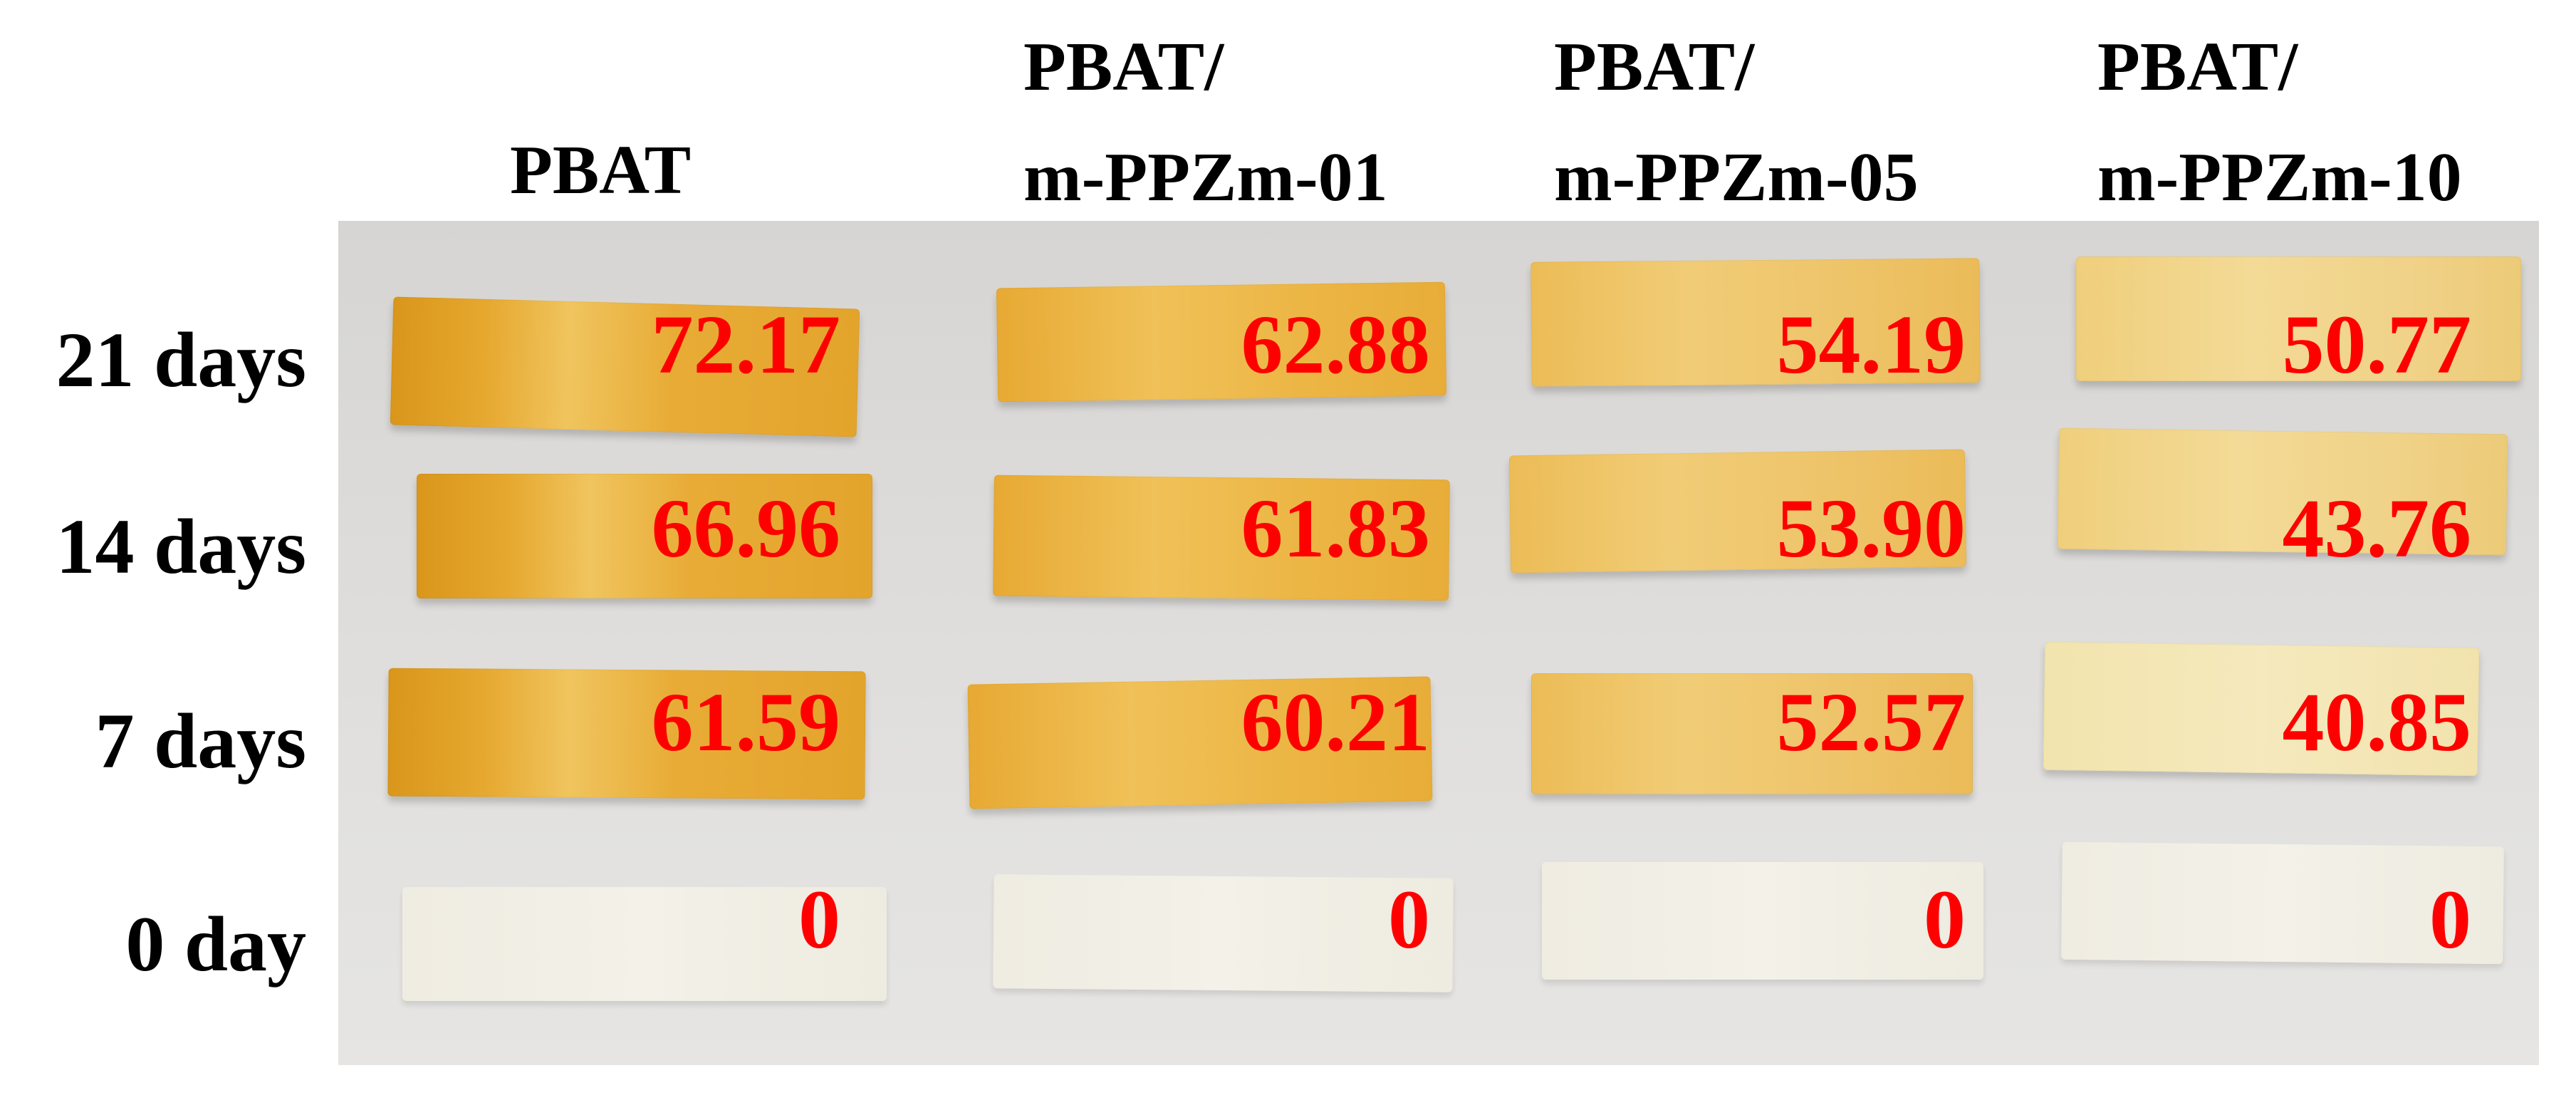 Image resolution: width=2576 pixels, height=1110 pixels. Describe the element at coordinates (1736, 178) in the screenshot. I see `column-header-line2: m-PPZm-05` at that location.